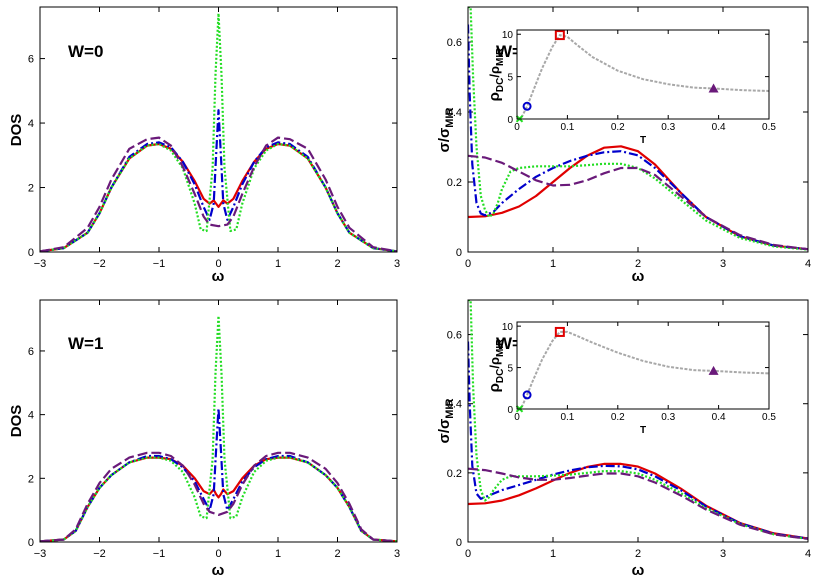  Describe the element at coordinates (85, 343) in the screenshot. I see `panel-label: W=1` at that location.